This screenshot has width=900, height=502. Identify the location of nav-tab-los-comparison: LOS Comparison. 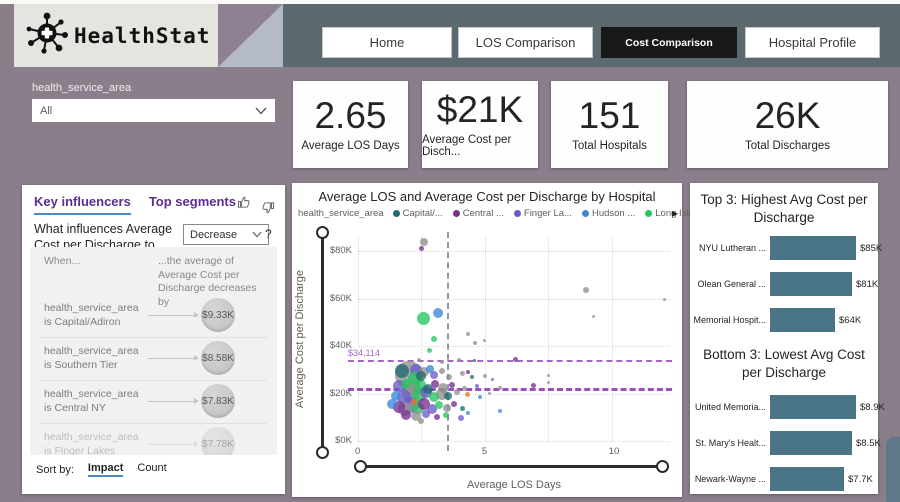
(525, 42).